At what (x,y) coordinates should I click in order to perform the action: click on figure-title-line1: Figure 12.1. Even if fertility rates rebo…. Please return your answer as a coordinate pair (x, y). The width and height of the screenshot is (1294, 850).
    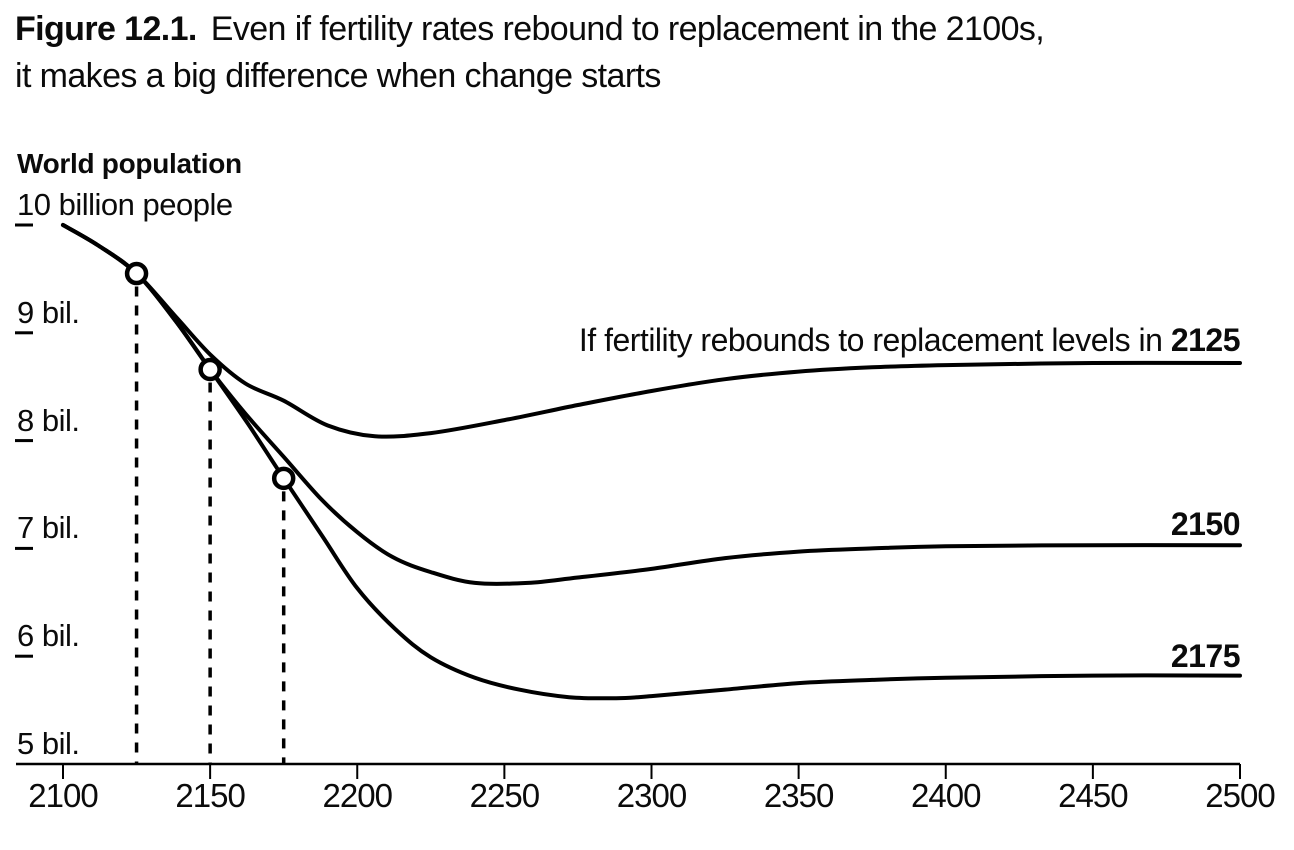
    Looking at the image, I should click on (530, 29).